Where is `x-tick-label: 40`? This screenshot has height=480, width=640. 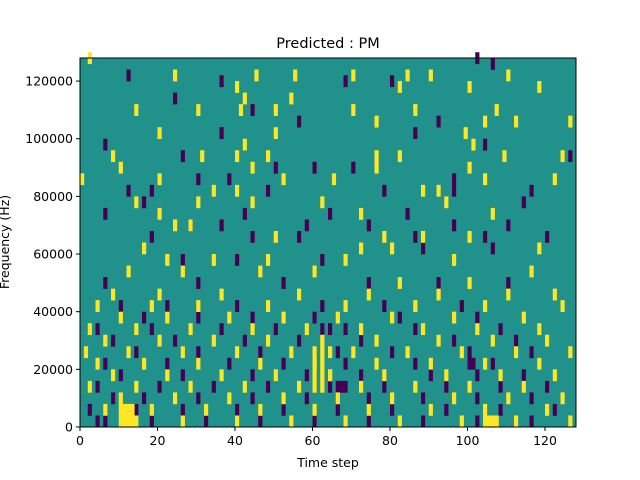 x-tick-label: 40 is located at coordinates (235, 440).